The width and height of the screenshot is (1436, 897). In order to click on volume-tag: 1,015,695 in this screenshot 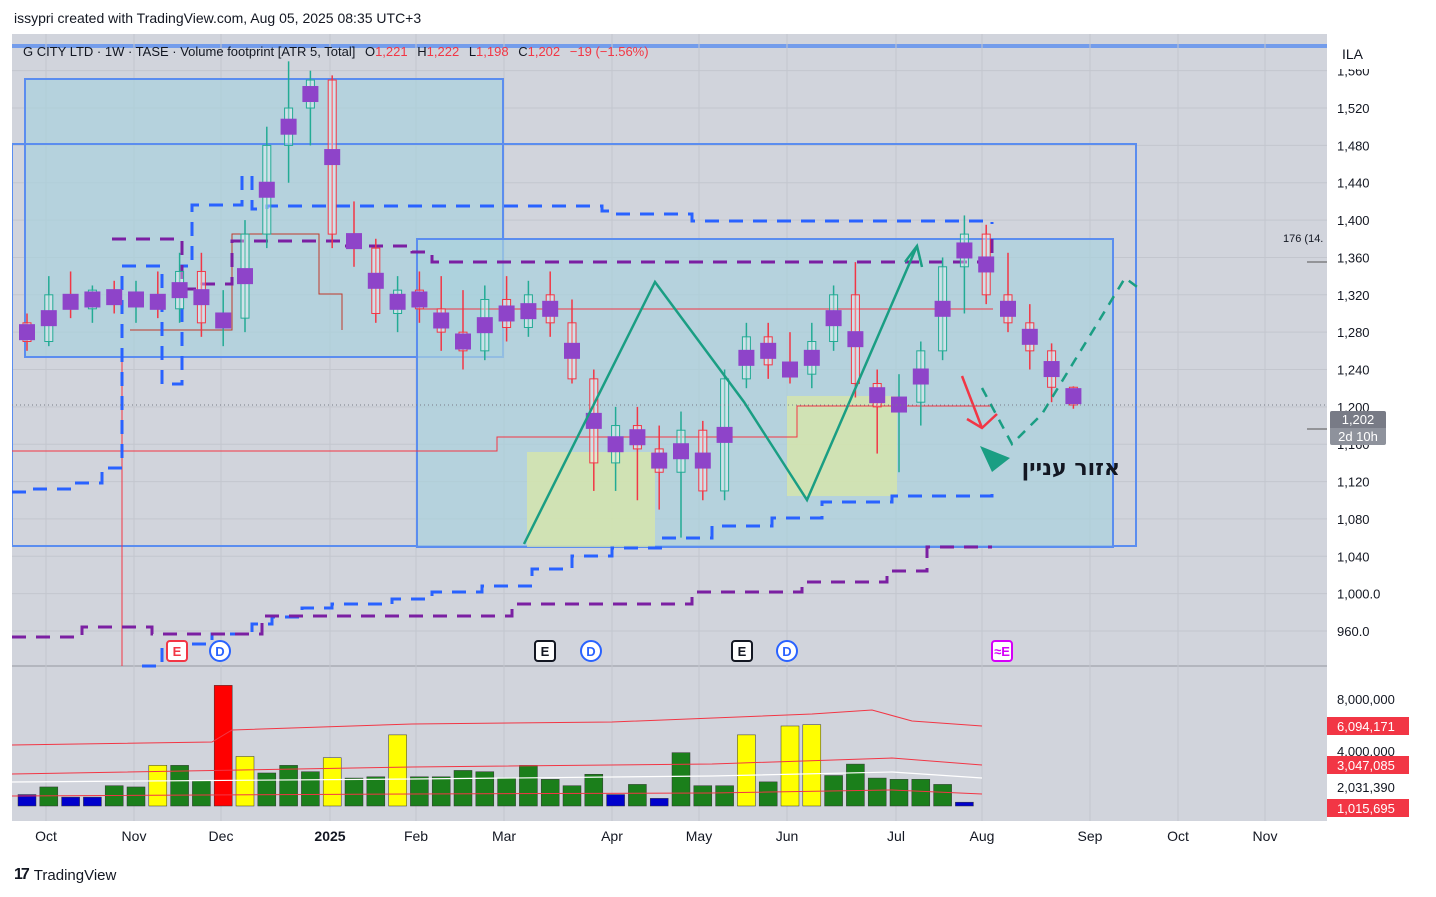, I will do `click(1366, 808)`.